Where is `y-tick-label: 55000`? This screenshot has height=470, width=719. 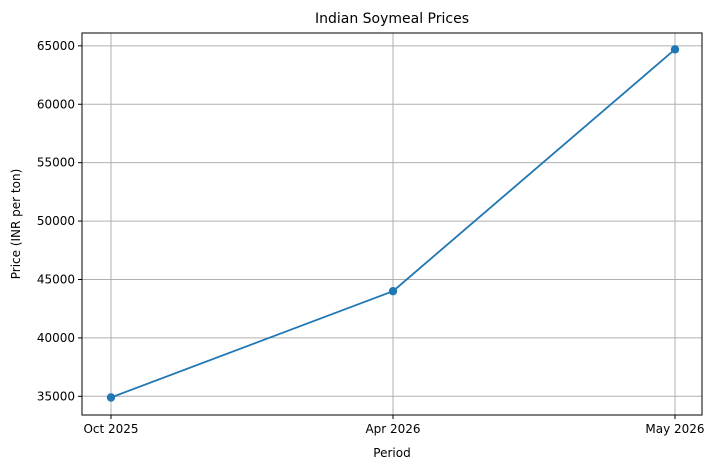 y-tick-label: 55000 is located at coordinates (56, 163).